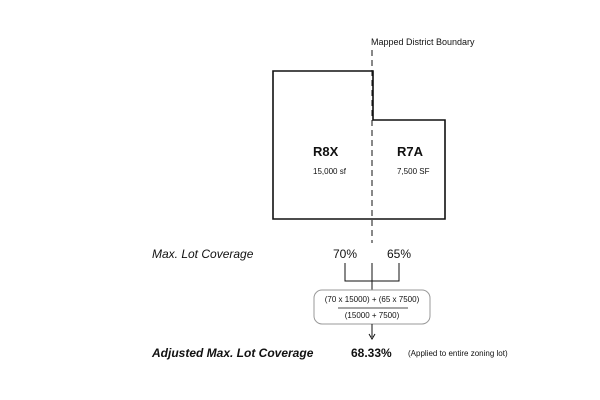 The width and height of the screenshot is (600, 400). What do you see at coordinates (326, 151) in the screenshot?
I see `district-name-r8x: R8X` at bounding box center [326, 151].